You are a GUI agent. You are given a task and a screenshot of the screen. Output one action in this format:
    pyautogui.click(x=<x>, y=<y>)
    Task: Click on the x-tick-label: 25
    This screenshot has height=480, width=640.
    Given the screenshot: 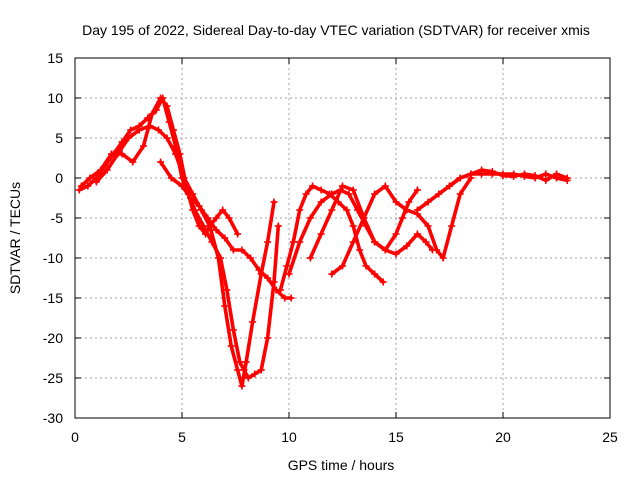 What is the action you would take?
    pyautogui.click(x=610, y=437)
    